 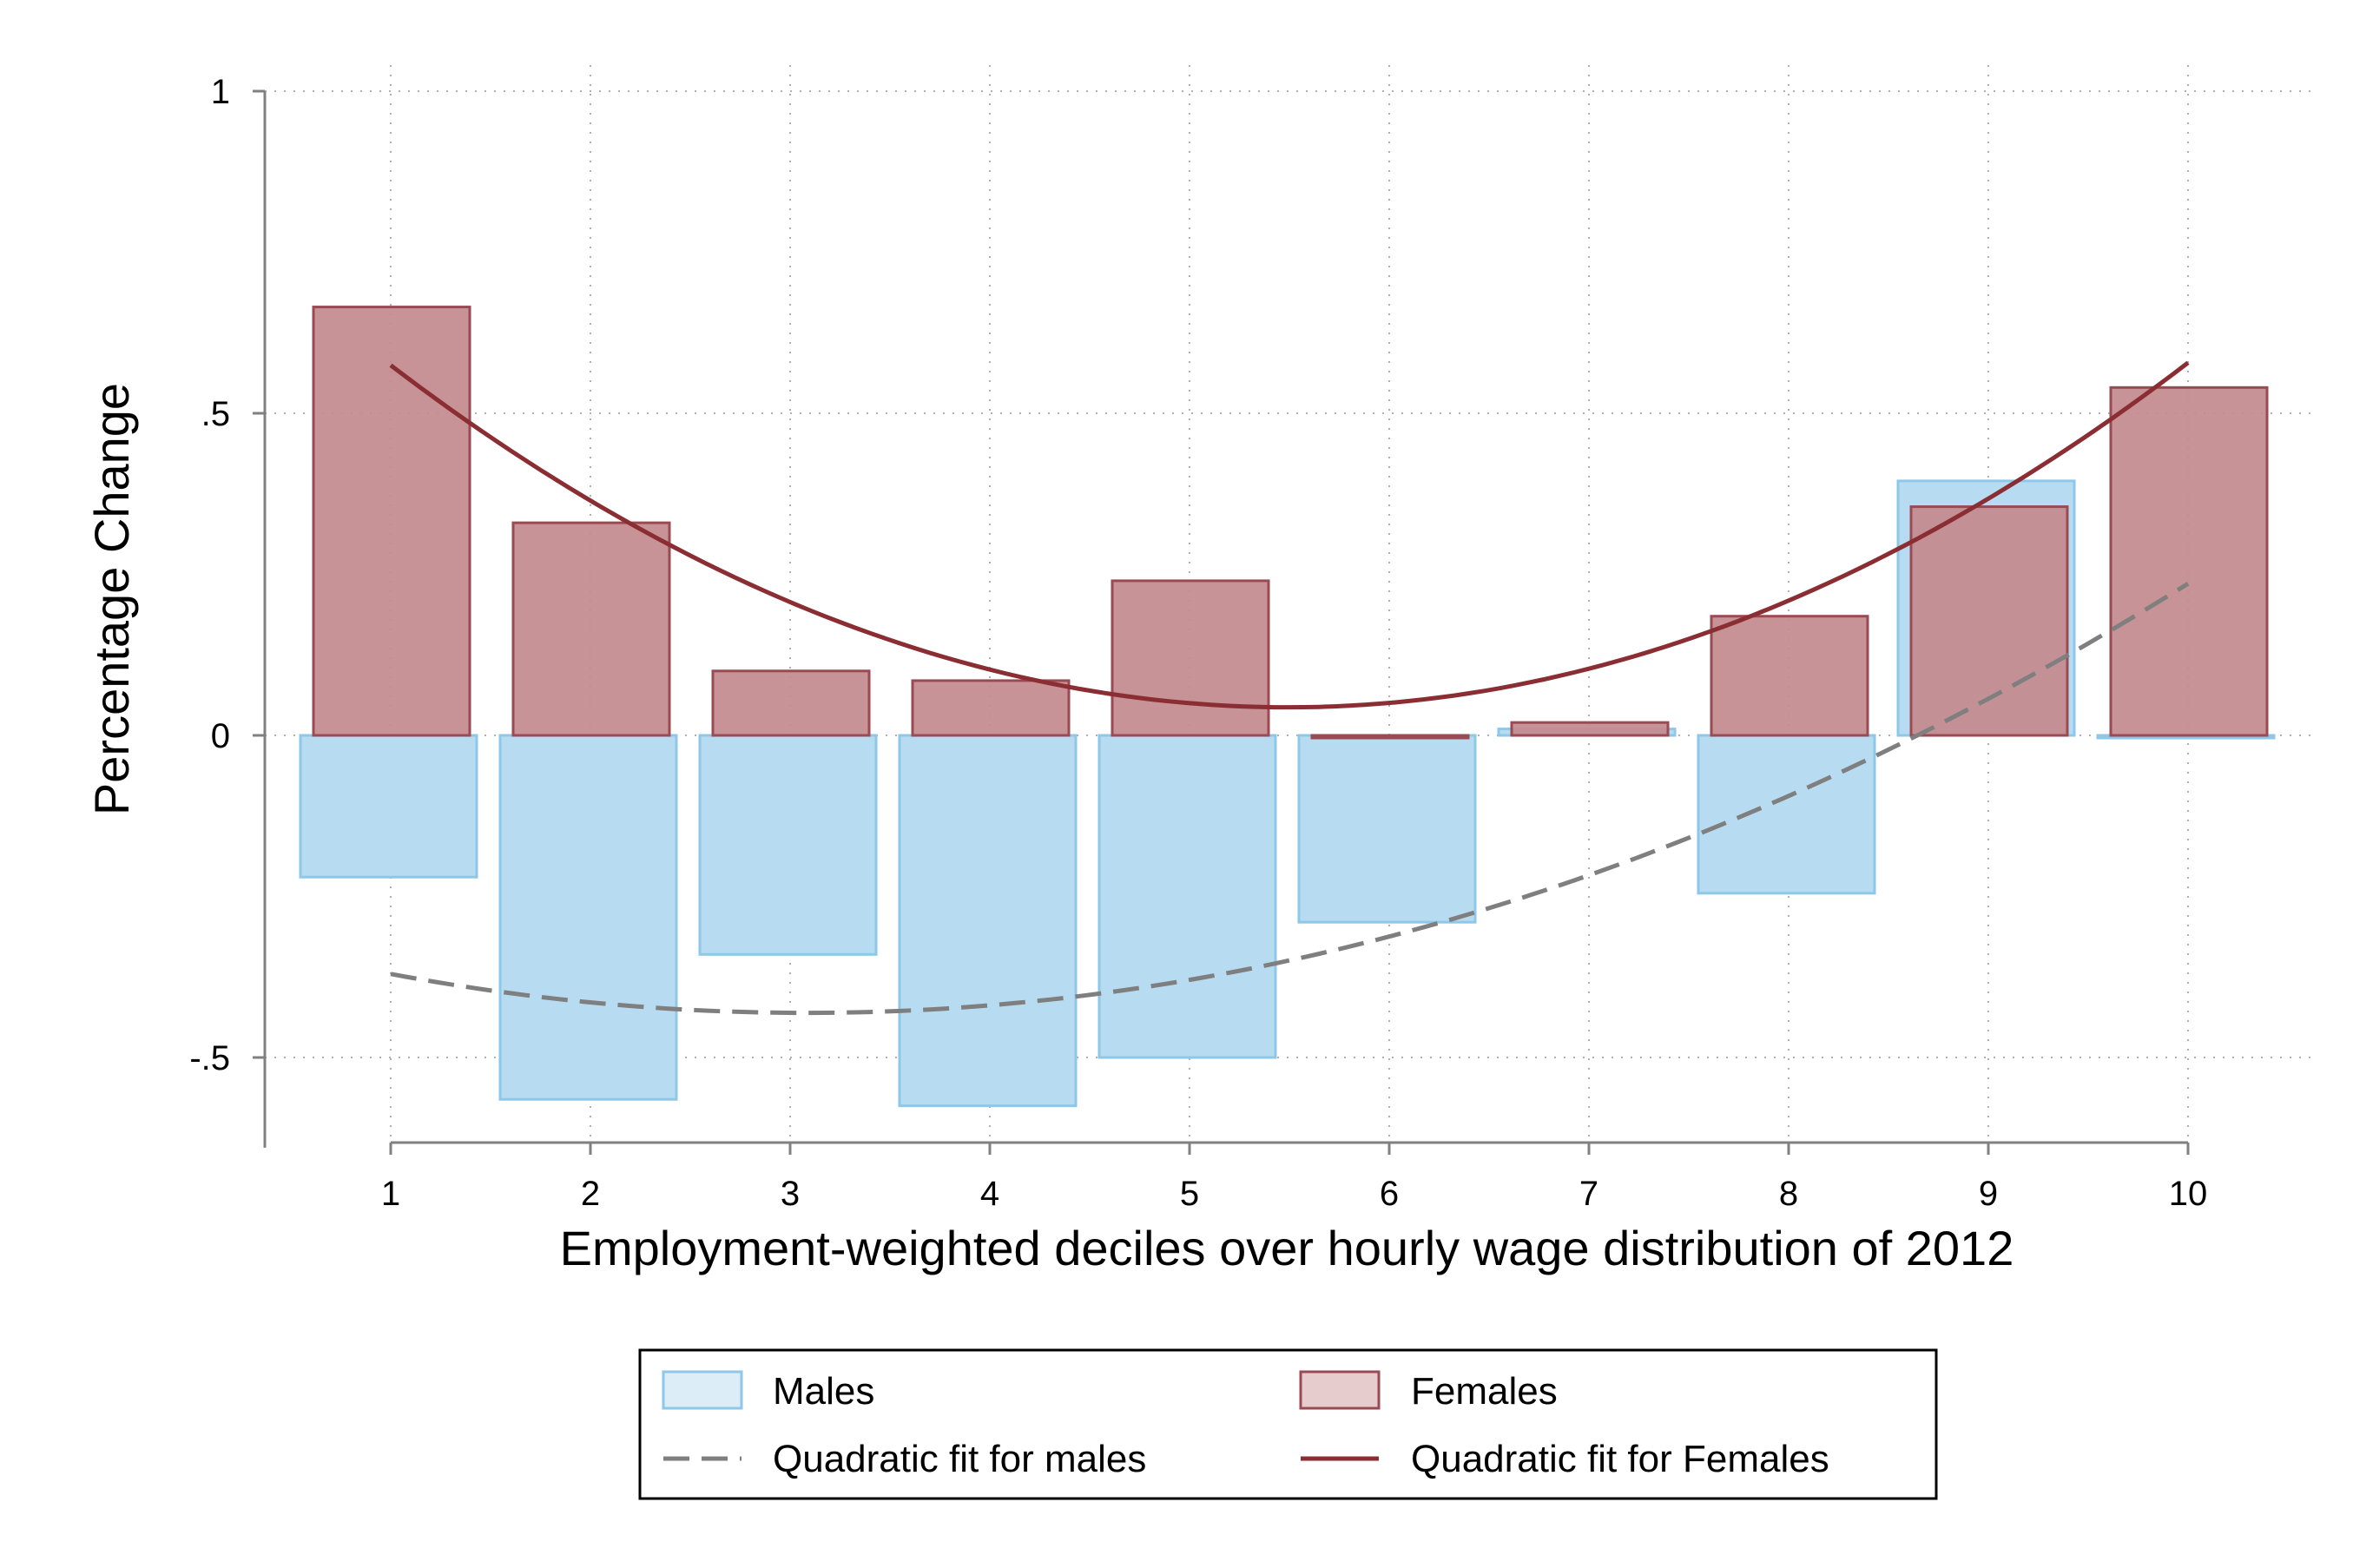 I want to click on y-tick-label-1: 0, so click(x=220, y=736).